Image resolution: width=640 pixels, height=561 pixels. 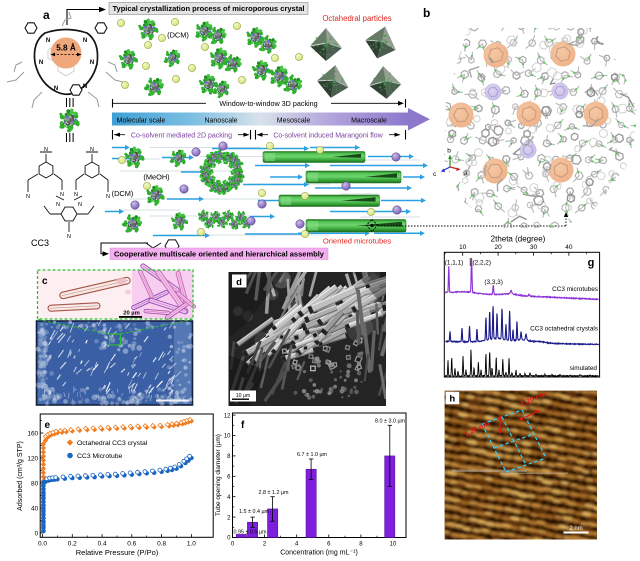 I want to click on svg-text: 1.5 ± 0.4 µm, so click(x=254, y=512).